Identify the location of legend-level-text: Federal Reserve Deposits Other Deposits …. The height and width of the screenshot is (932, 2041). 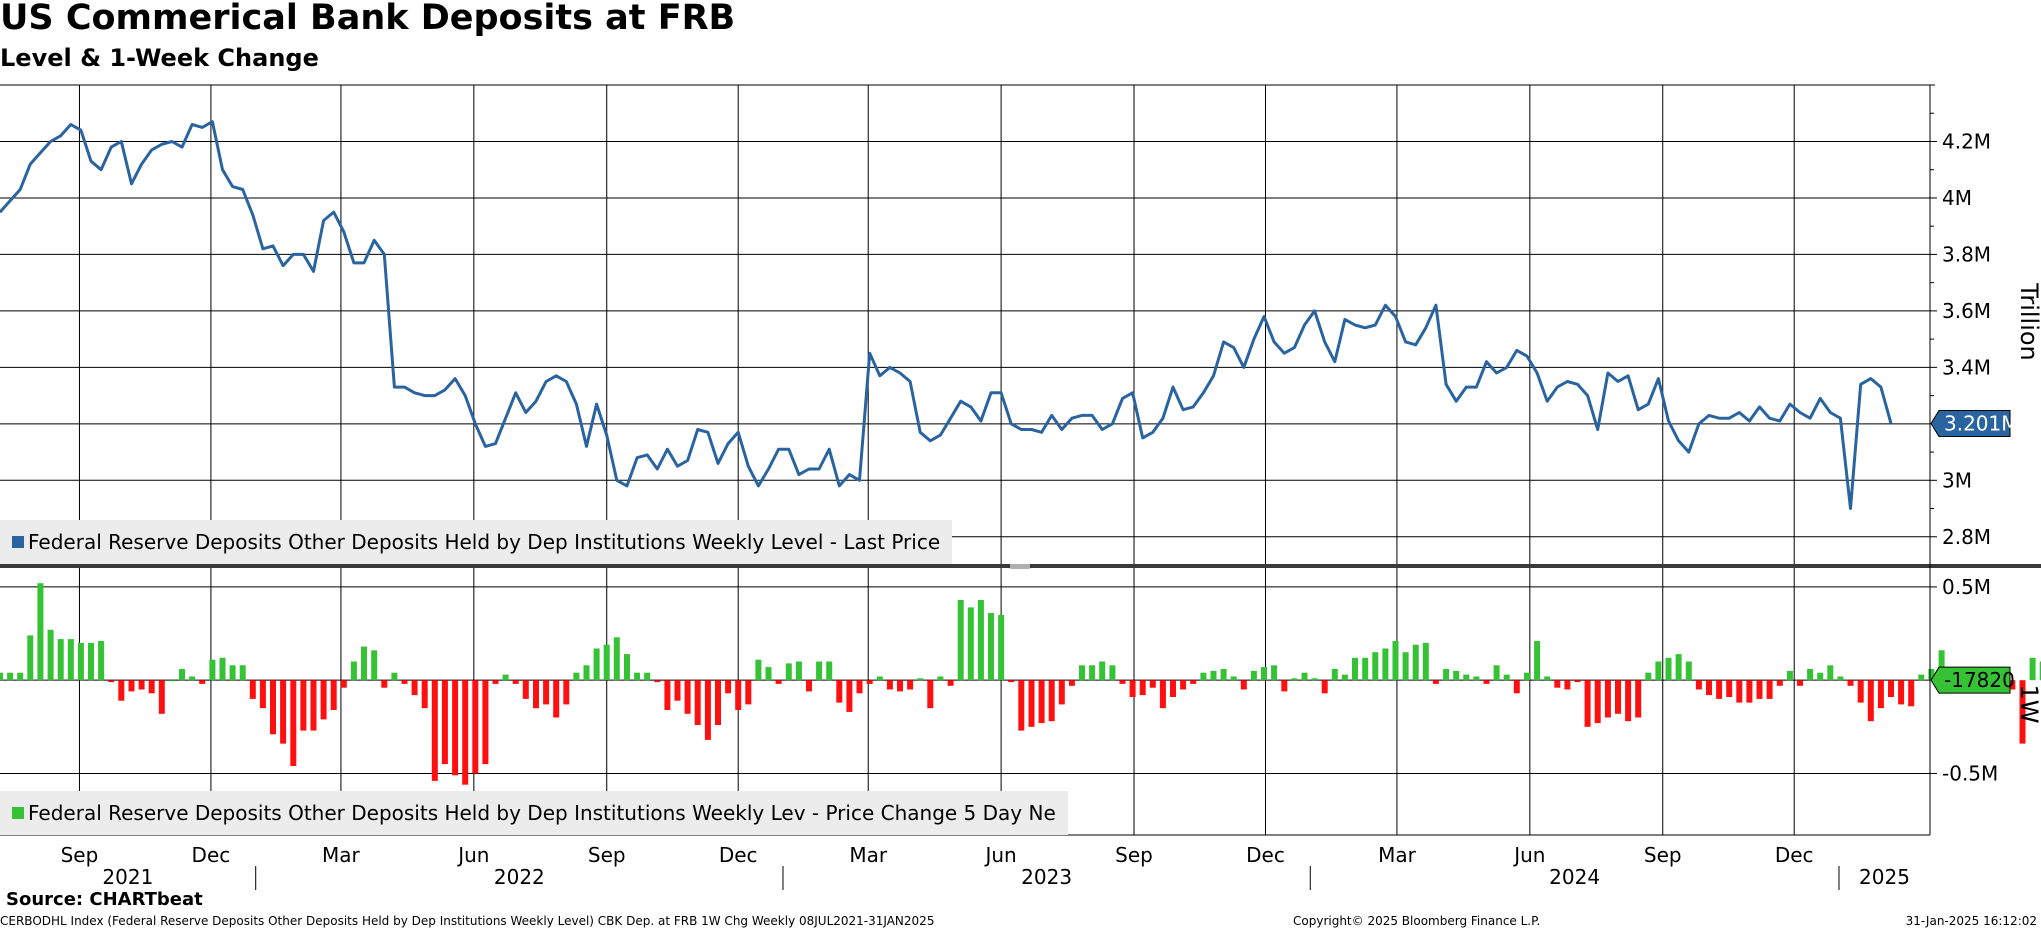
(484, 542).